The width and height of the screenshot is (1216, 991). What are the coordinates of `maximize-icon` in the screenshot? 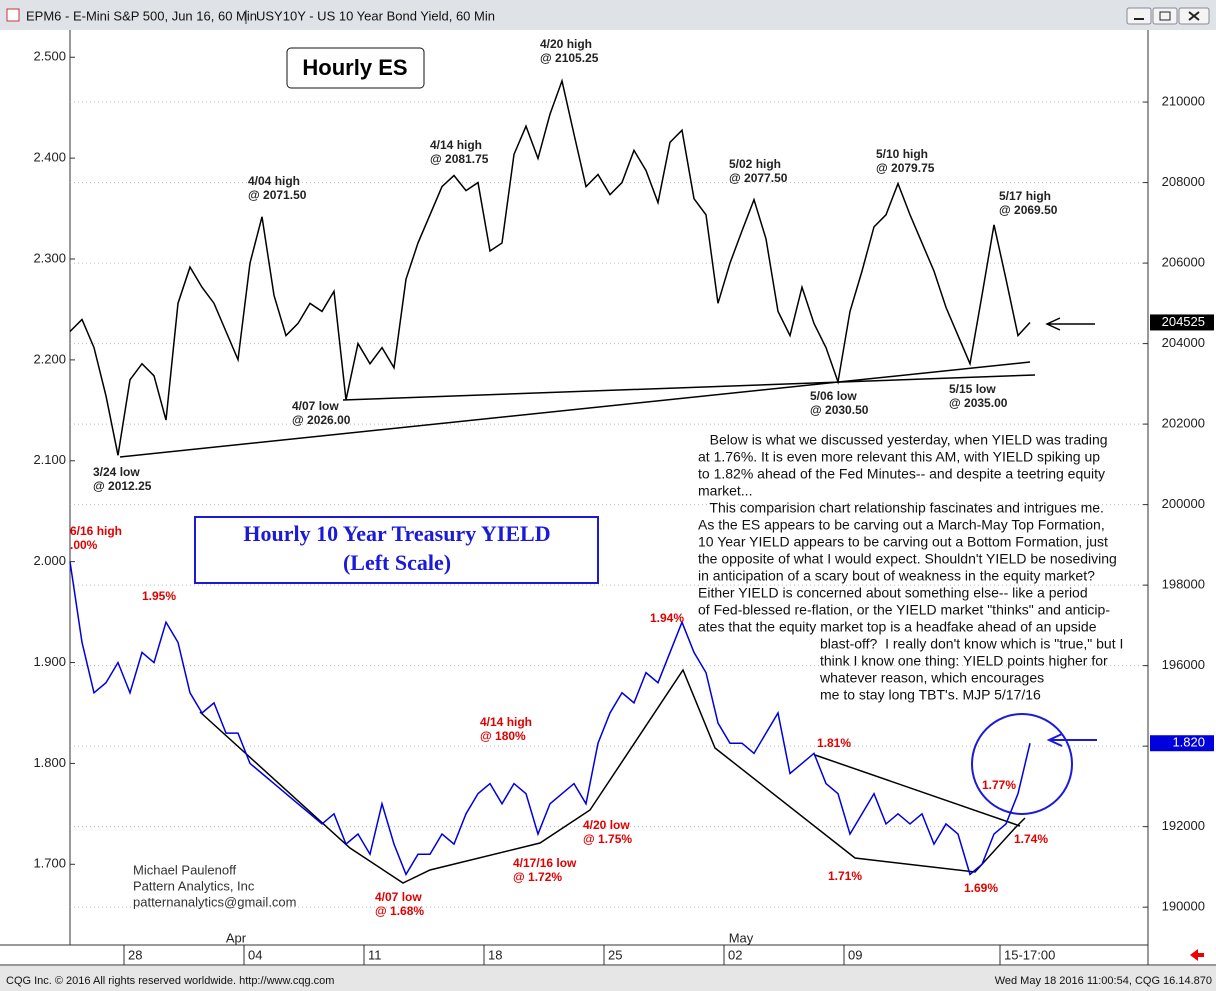 It's located at (1165, 16).